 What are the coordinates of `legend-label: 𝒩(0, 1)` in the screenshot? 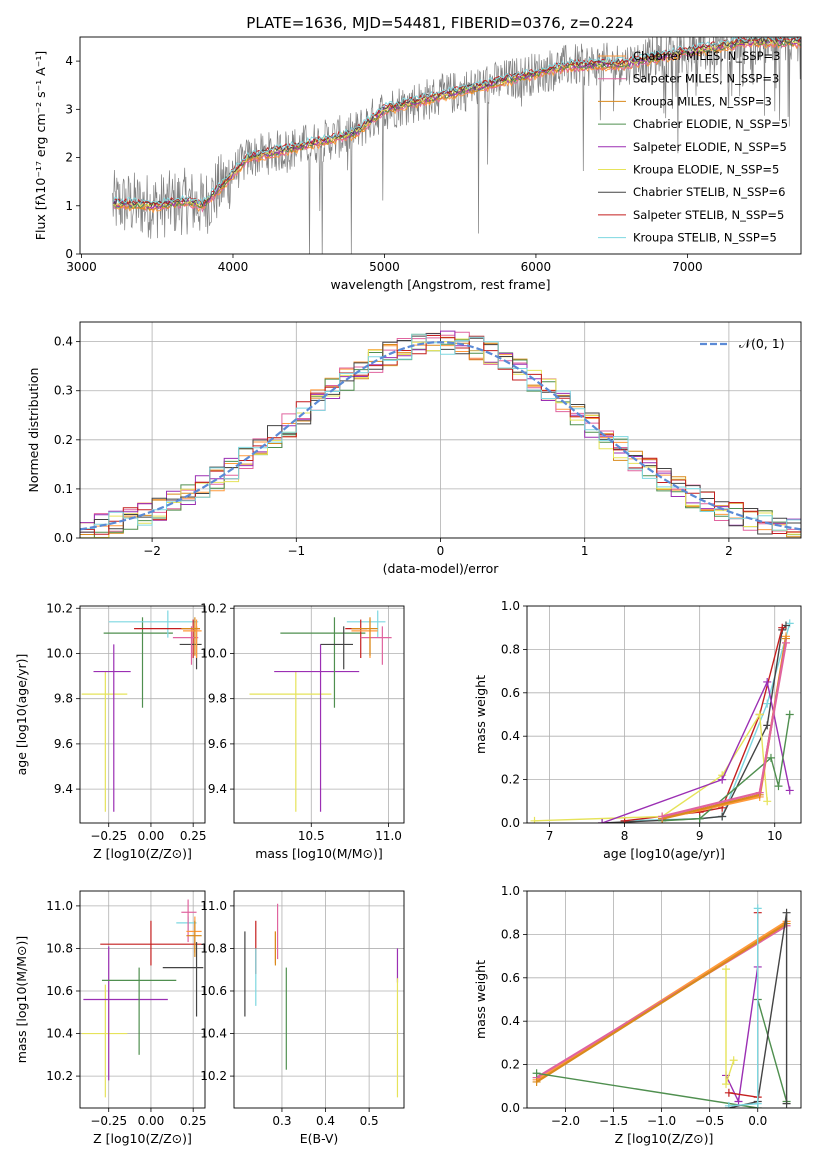 It's located at (762, 343).